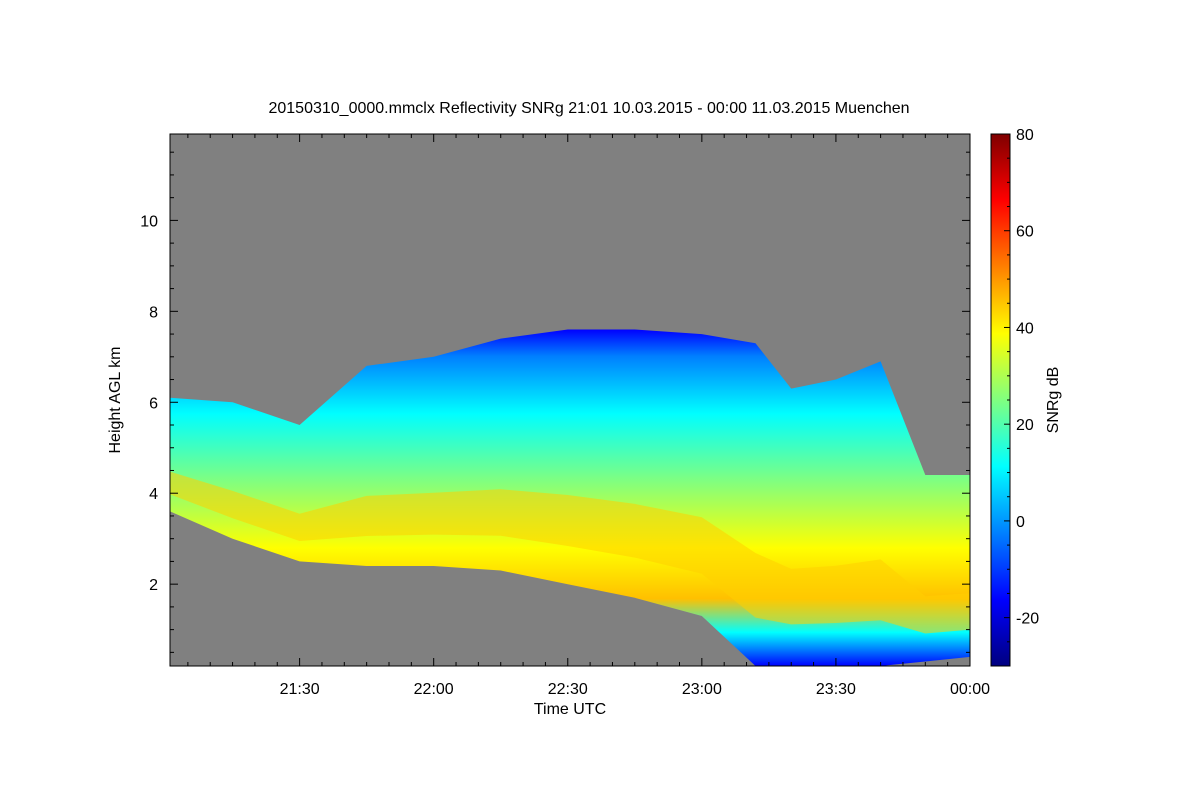 The width and height of the screenshot is (1200, 800). Describe the element at coordinates (1053, 400) in the screenshot. I see `colorbar-label: SNRg dB` at that location.